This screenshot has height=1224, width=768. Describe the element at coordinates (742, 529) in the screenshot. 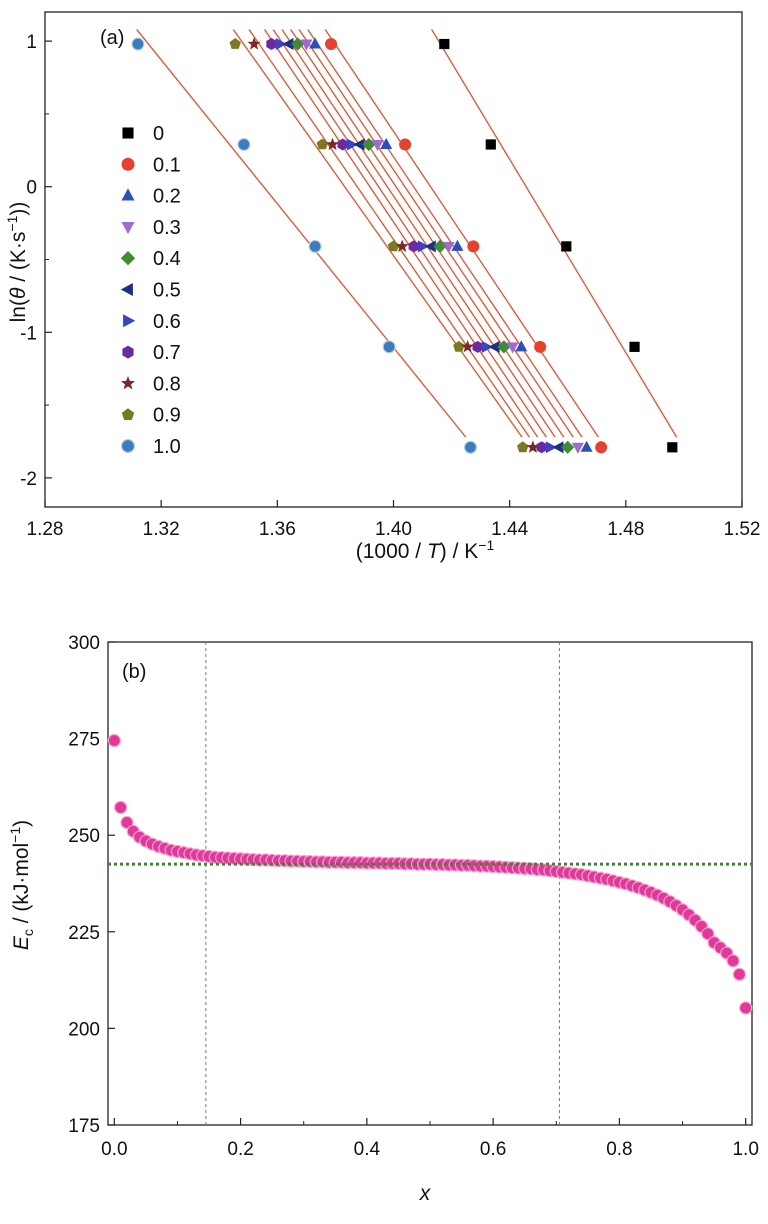

I see `panel-a-x-tick-label: 1.52` at that location.